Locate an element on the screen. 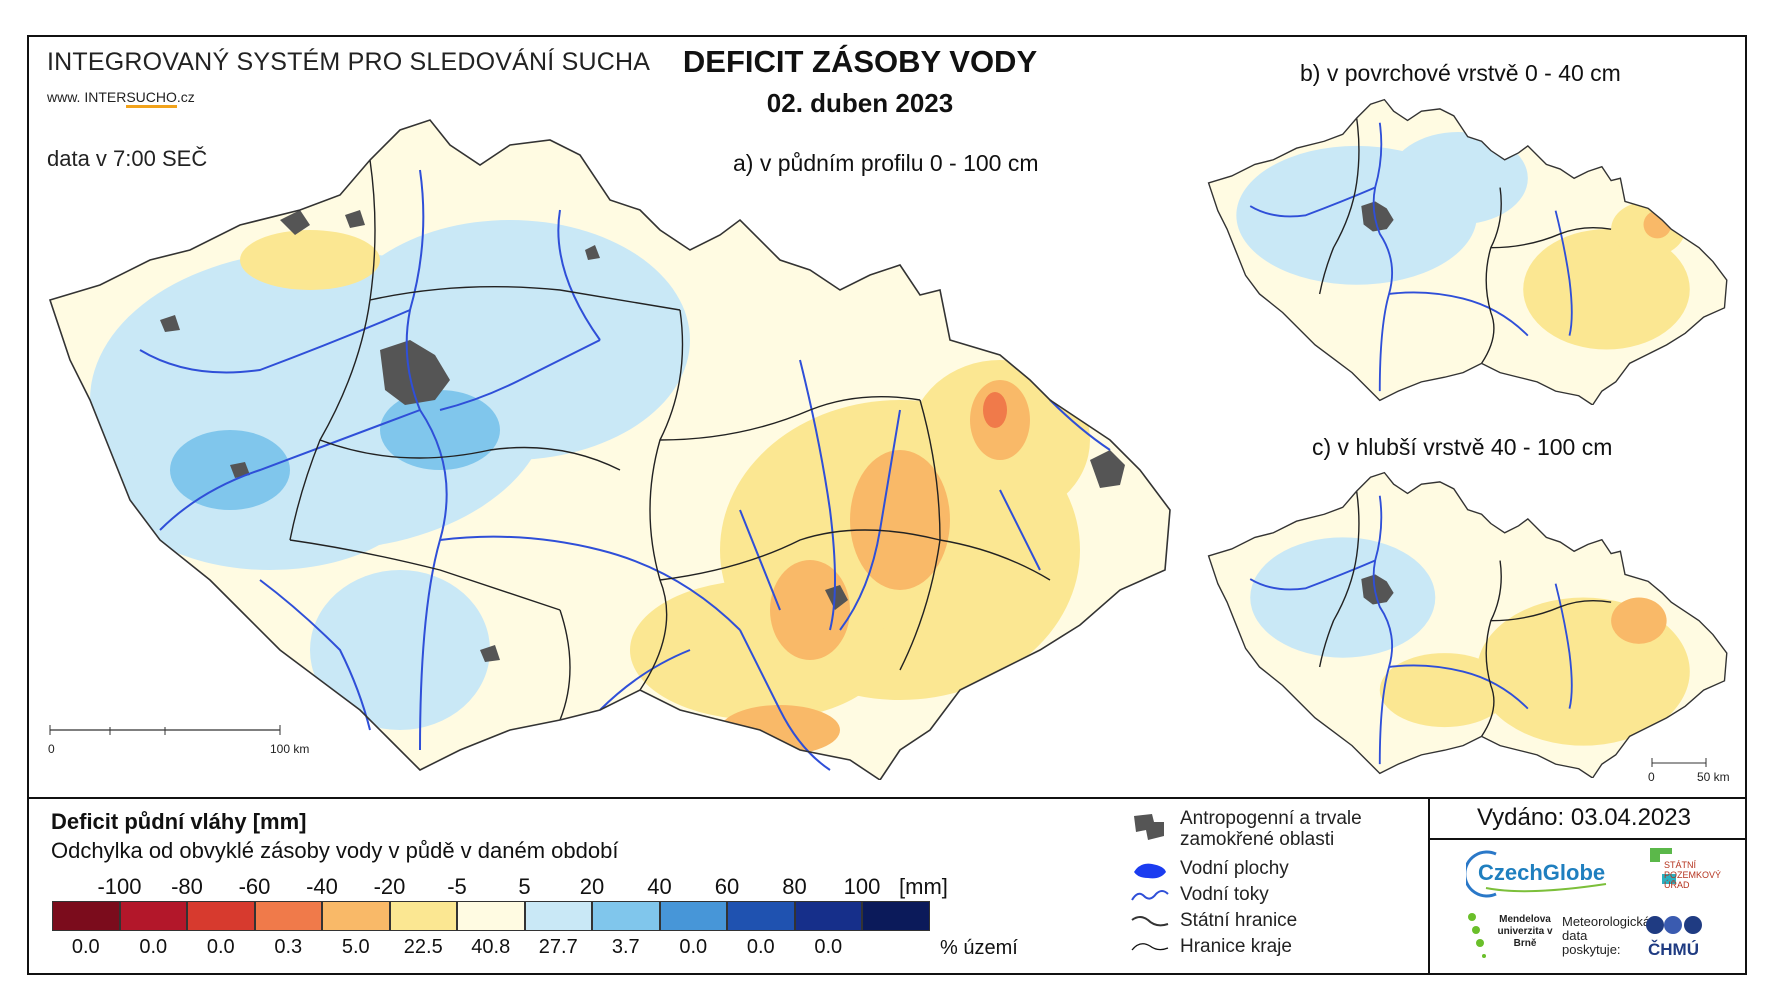 The width and height of the screenshot is (1772, 1003). legend-tick: 20 is located at coordinates (592, 886).